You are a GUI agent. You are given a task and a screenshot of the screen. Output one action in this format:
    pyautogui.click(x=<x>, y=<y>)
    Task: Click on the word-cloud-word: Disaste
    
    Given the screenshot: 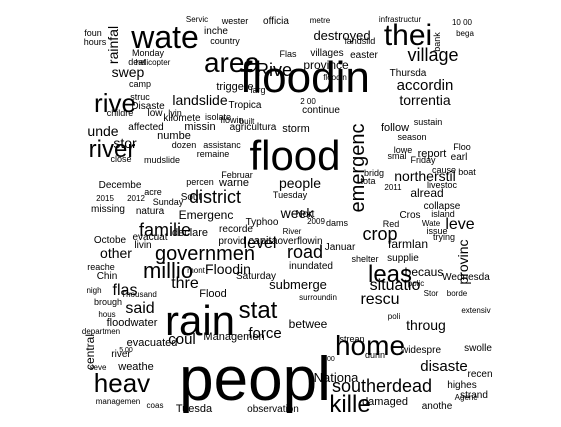 What is the action you would take?
    pyautogui.click(x=148, y=106)
    